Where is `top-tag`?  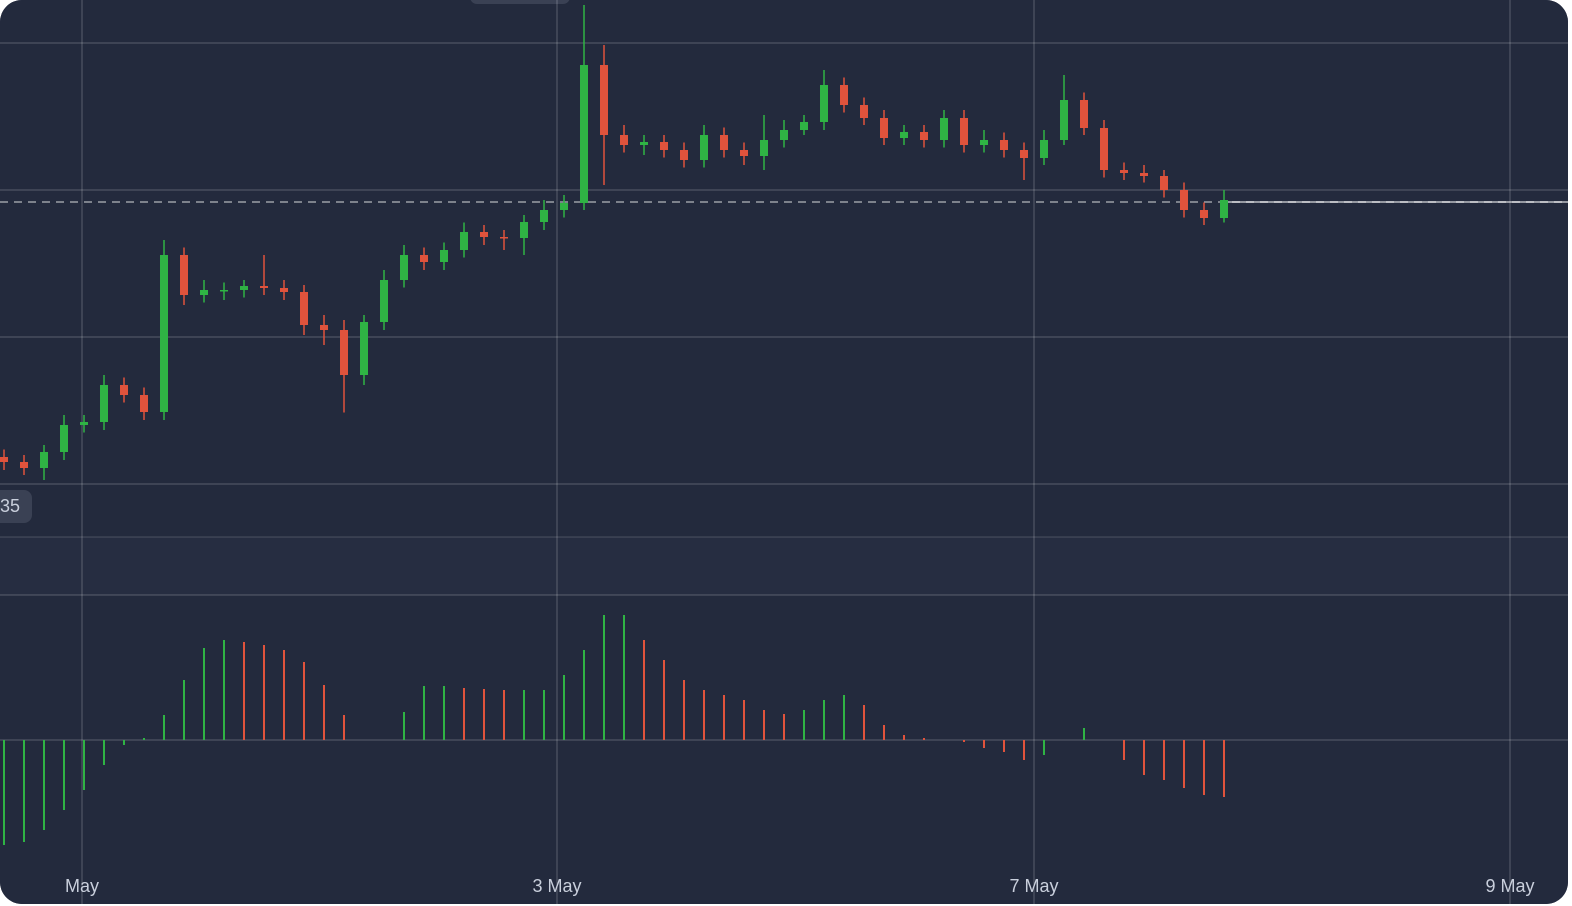
top-tag is located at coordinates (520, 2).